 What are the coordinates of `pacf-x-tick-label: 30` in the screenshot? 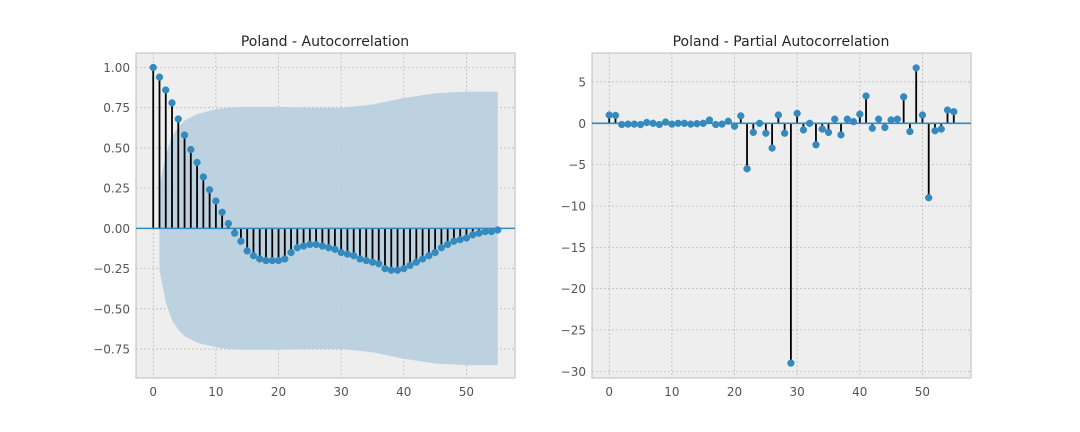 It's located at (797, 392).